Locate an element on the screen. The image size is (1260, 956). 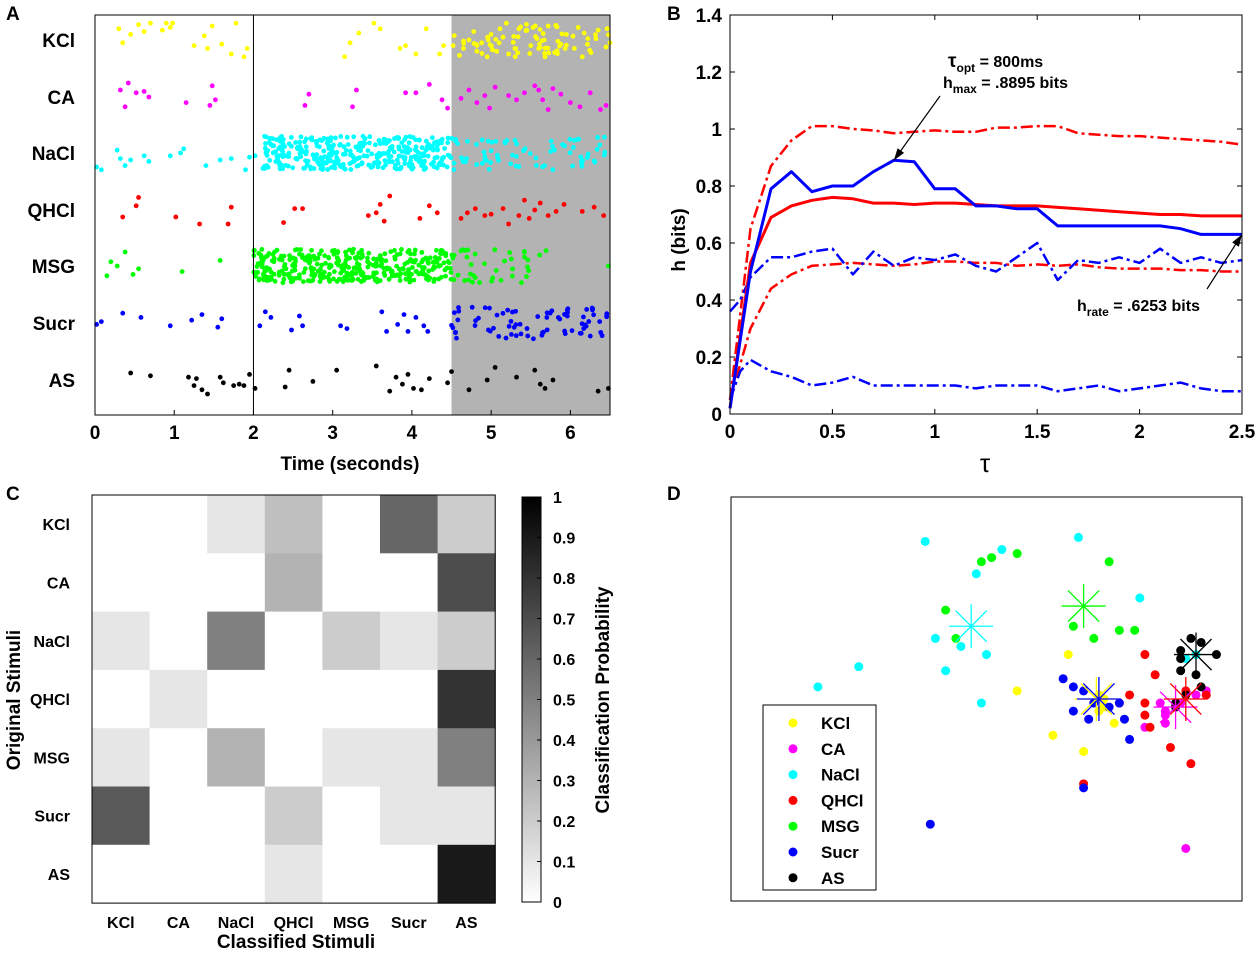
entropy-y-tick-label: 1.4 is located at coordinates (709, 16).